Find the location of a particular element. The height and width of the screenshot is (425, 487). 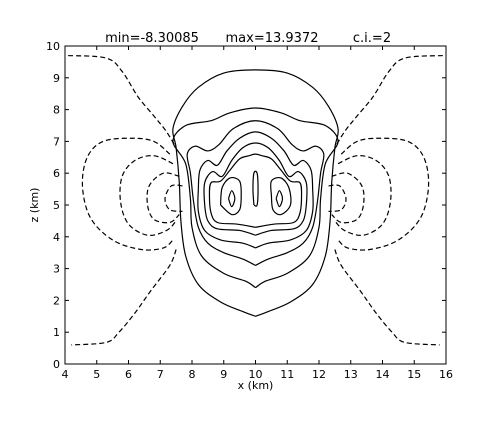

y-tick-label: 6 is located at coordinates (56, 173).